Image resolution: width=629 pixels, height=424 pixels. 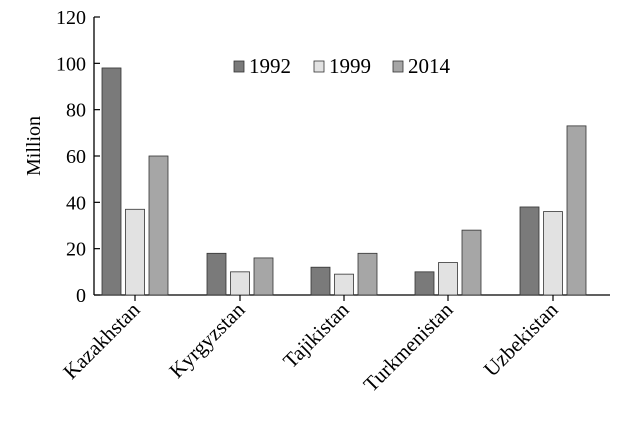 What do you see at coordinates (216, 274) in the screenshot?
I see `bar-1992-kyrgyzstan` at bounding box center [216, 274].